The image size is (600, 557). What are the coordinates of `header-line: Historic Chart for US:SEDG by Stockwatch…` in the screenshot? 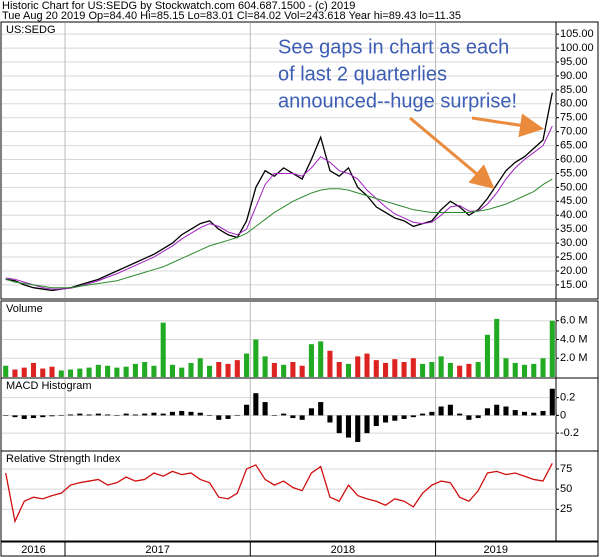 It's located at (178, 6).